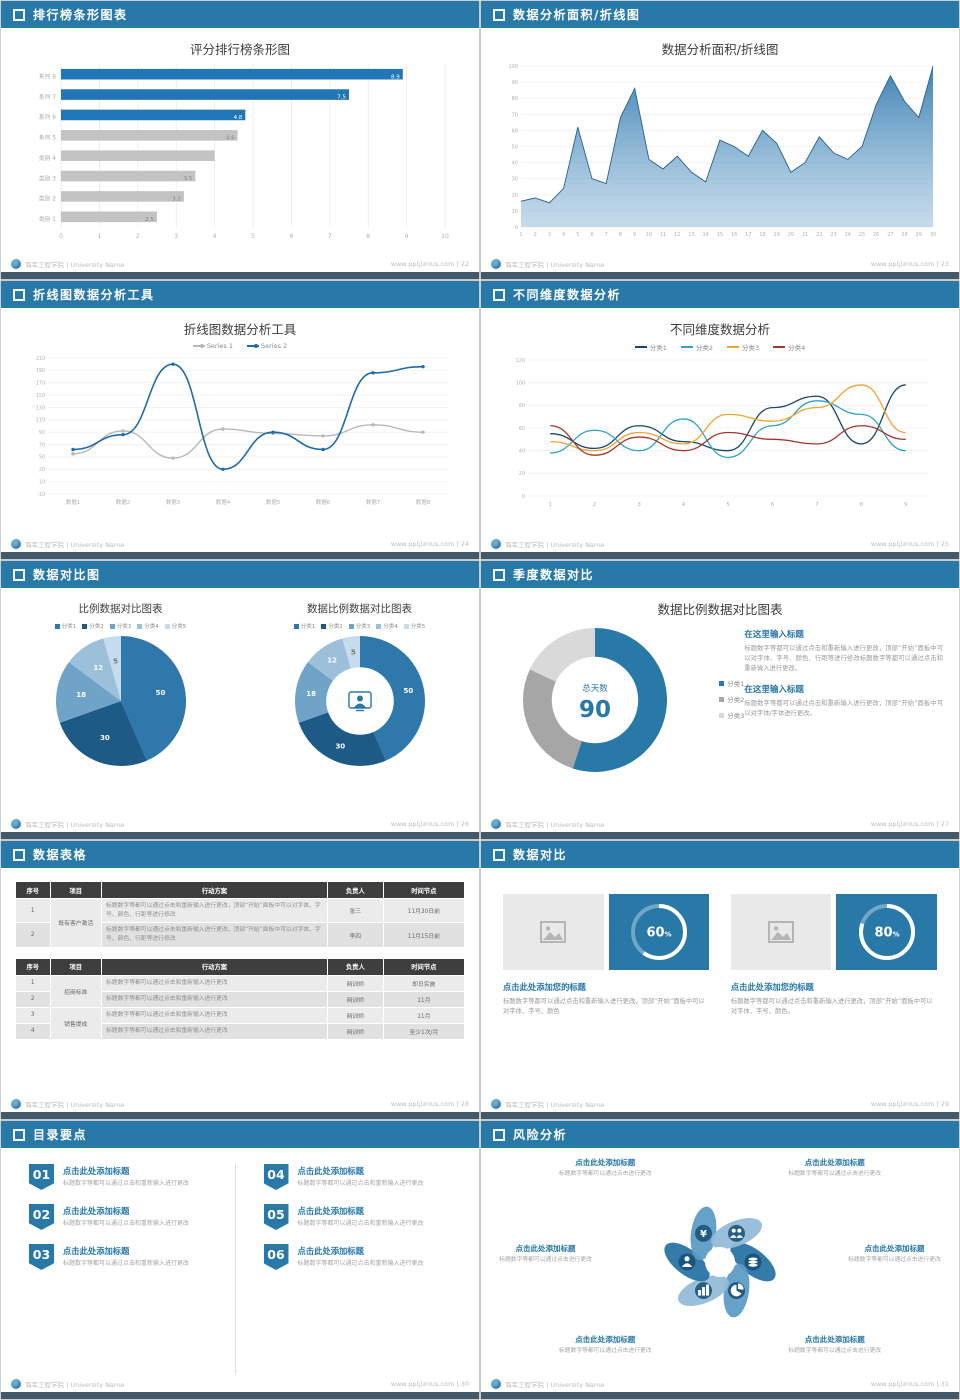 The image size is (960, 1400). I want to click on university-logo-icon, so click(16, 263).